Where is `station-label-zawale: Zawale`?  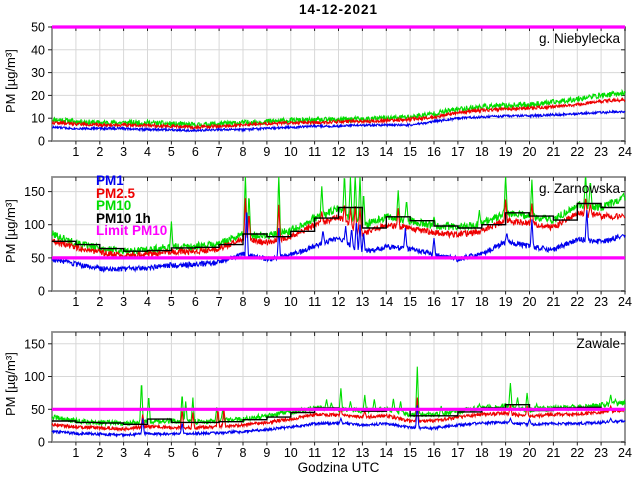 station-label-zawale: Zawale is located at coordinates (598, 343).